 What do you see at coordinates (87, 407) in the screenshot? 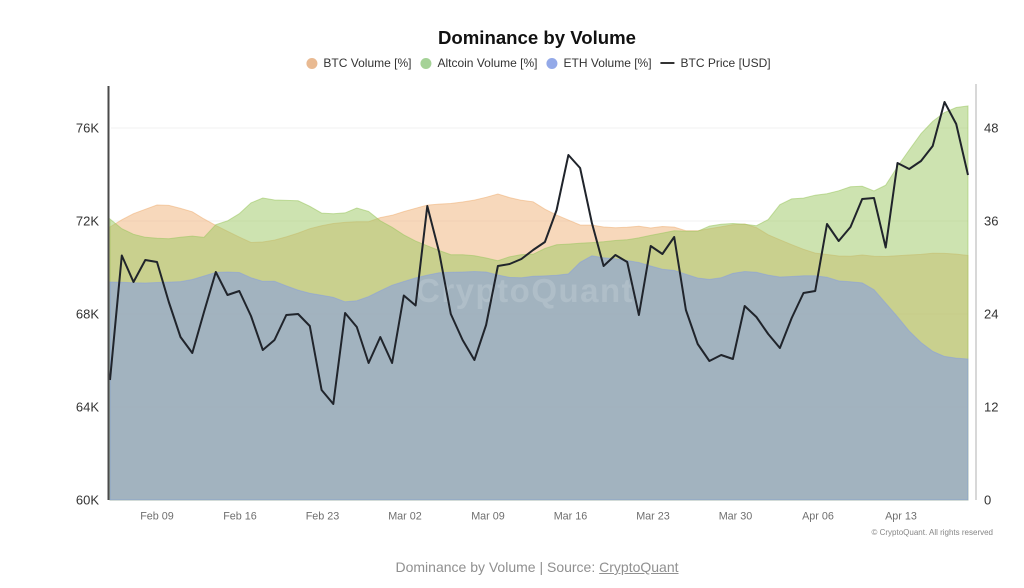
I see `svg-text: 64K` at bounding box center [87, 407].